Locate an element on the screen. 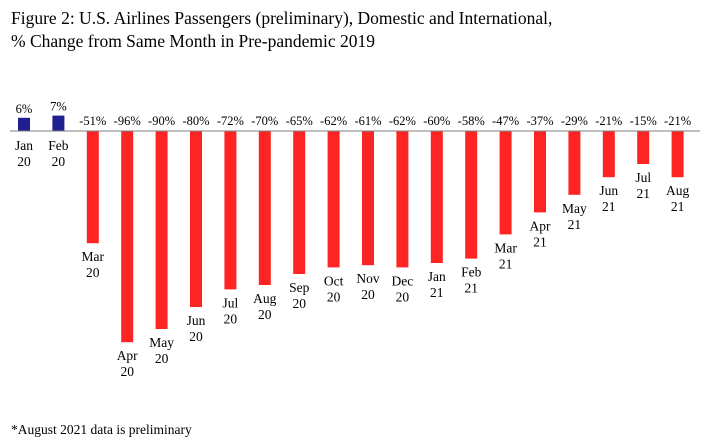 This screenshot has width=708, height=447. value-label-dec-20: -62% is located at coordinates (402, 121).